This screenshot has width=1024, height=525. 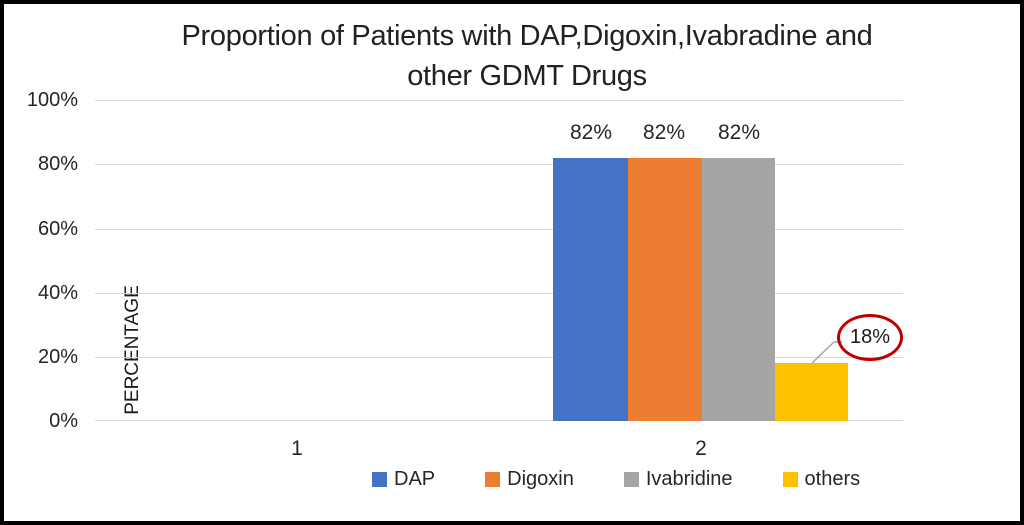 What do you see at coordinates (63, 421) in the screenshot?
I see `y-tick-0: 0%` at bounding box center [63, 421].